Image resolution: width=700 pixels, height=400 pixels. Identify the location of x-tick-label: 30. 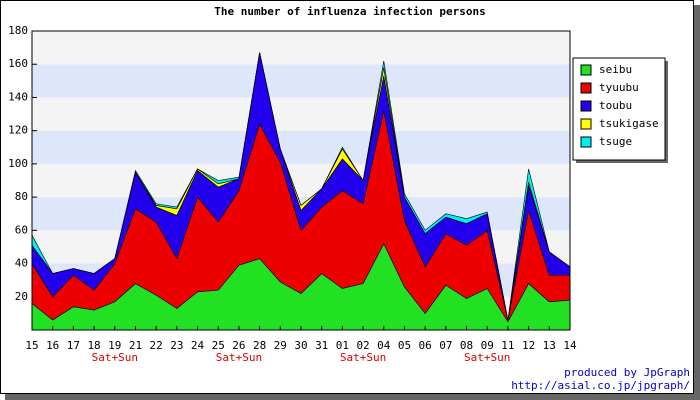
(300, 345).